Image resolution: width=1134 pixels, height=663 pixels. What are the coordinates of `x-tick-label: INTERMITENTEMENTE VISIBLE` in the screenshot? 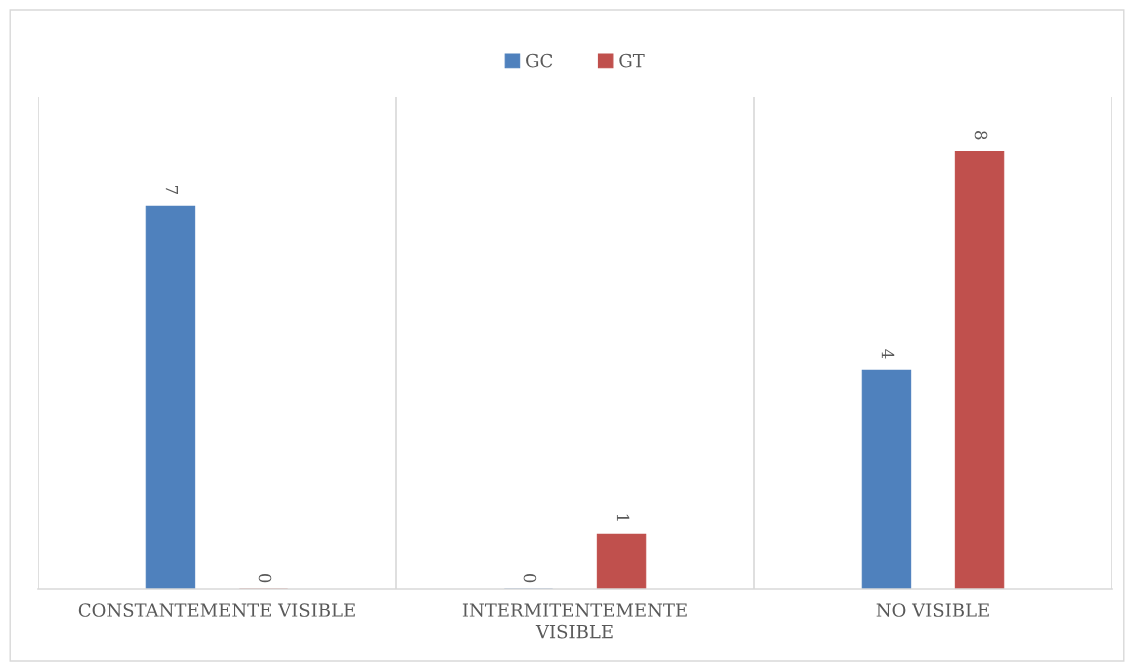 It's located at (574, 621).